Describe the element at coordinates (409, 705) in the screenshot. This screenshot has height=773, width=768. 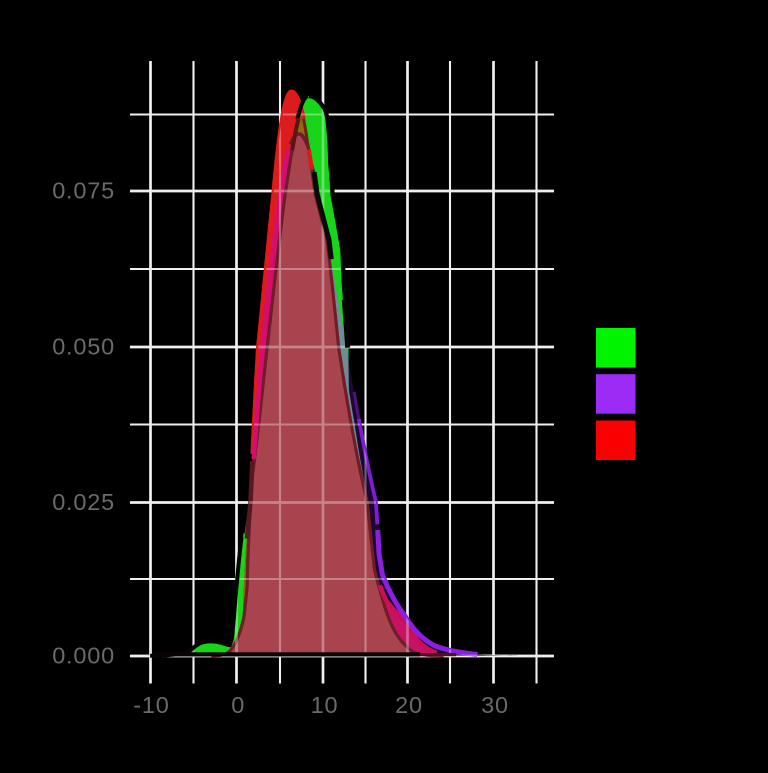
I see `svg-text: 20` at that location.